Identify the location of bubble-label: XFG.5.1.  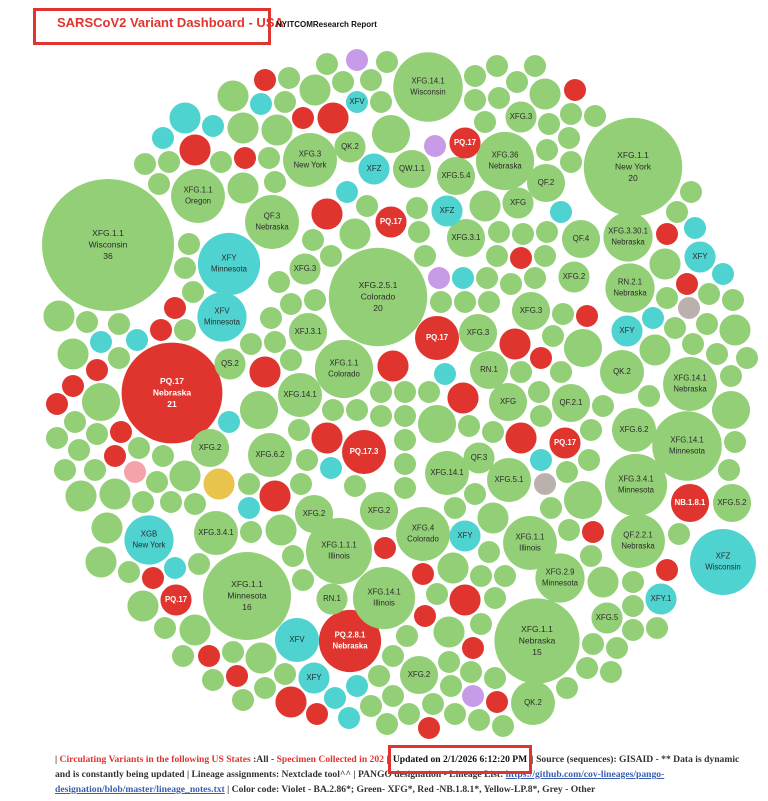
(508, 479).